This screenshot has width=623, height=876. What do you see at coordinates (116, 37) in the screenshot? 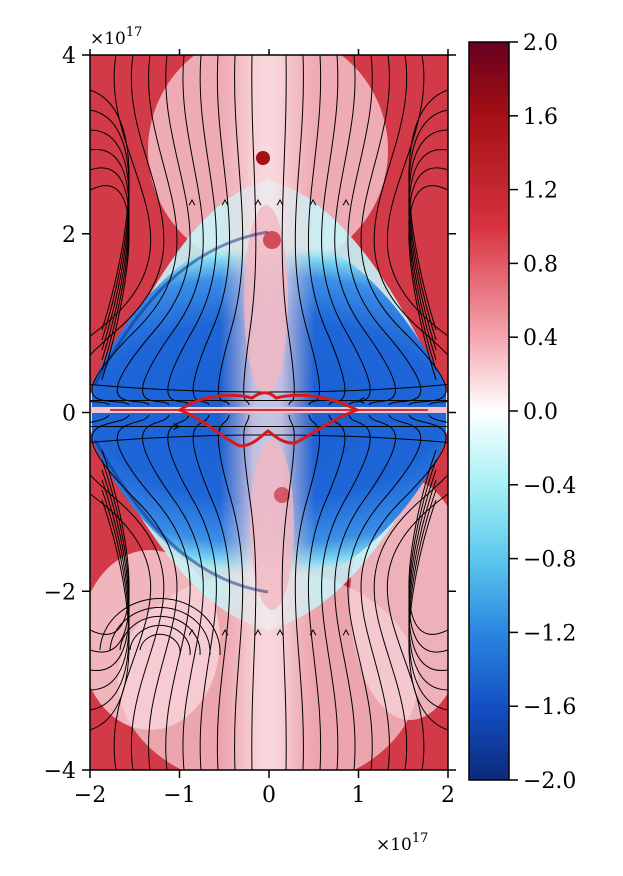
I see `y-offset-label: ×10¹⁷` at bounding box center [116, 37].